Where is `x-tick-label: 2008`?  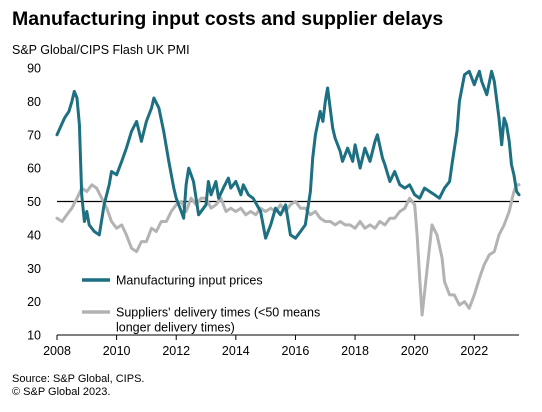 x-tick-label: 2008 is located at coordinates (57, 351).